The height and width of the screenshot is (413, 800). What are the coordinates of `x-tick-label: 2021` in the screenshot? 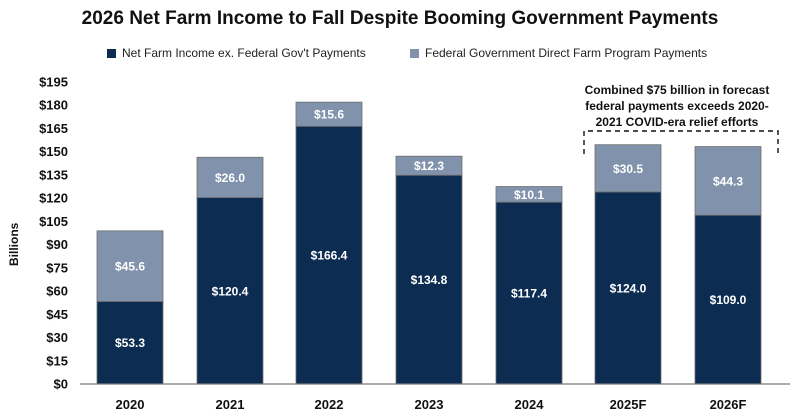 It's located at (230, 404).